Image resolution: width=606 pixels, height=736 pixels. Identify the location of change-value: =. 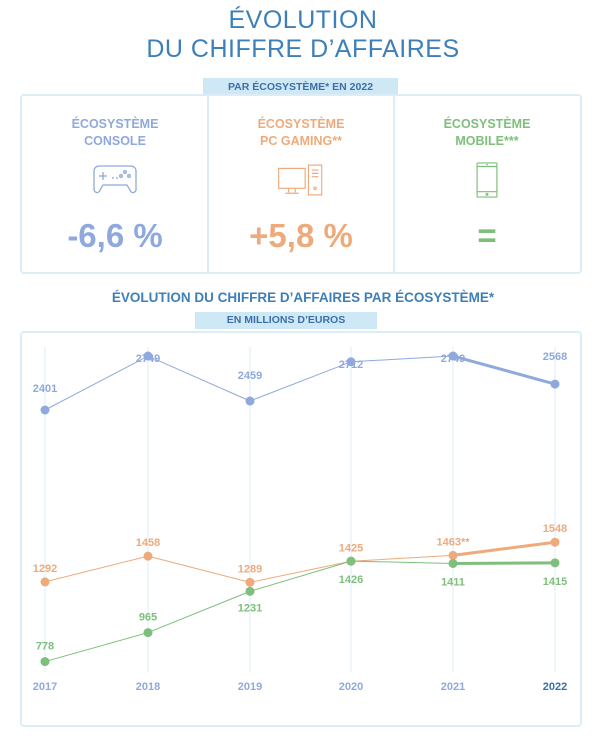
(487, 235).